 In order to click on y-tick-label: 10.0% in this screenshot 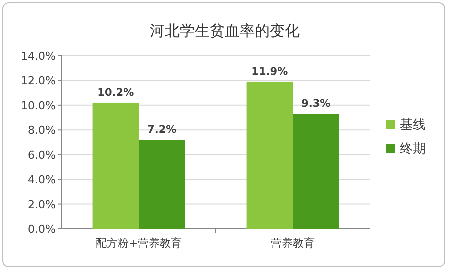, I will do `click(38, 105)`.